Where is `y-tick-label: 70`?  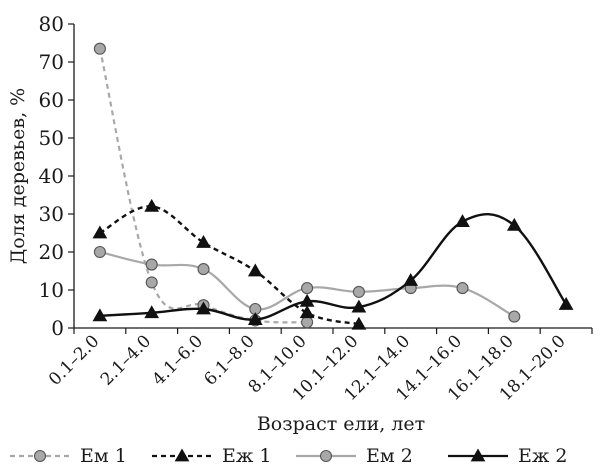
y-tick-label: 70 is located at coordinates (51, 62).